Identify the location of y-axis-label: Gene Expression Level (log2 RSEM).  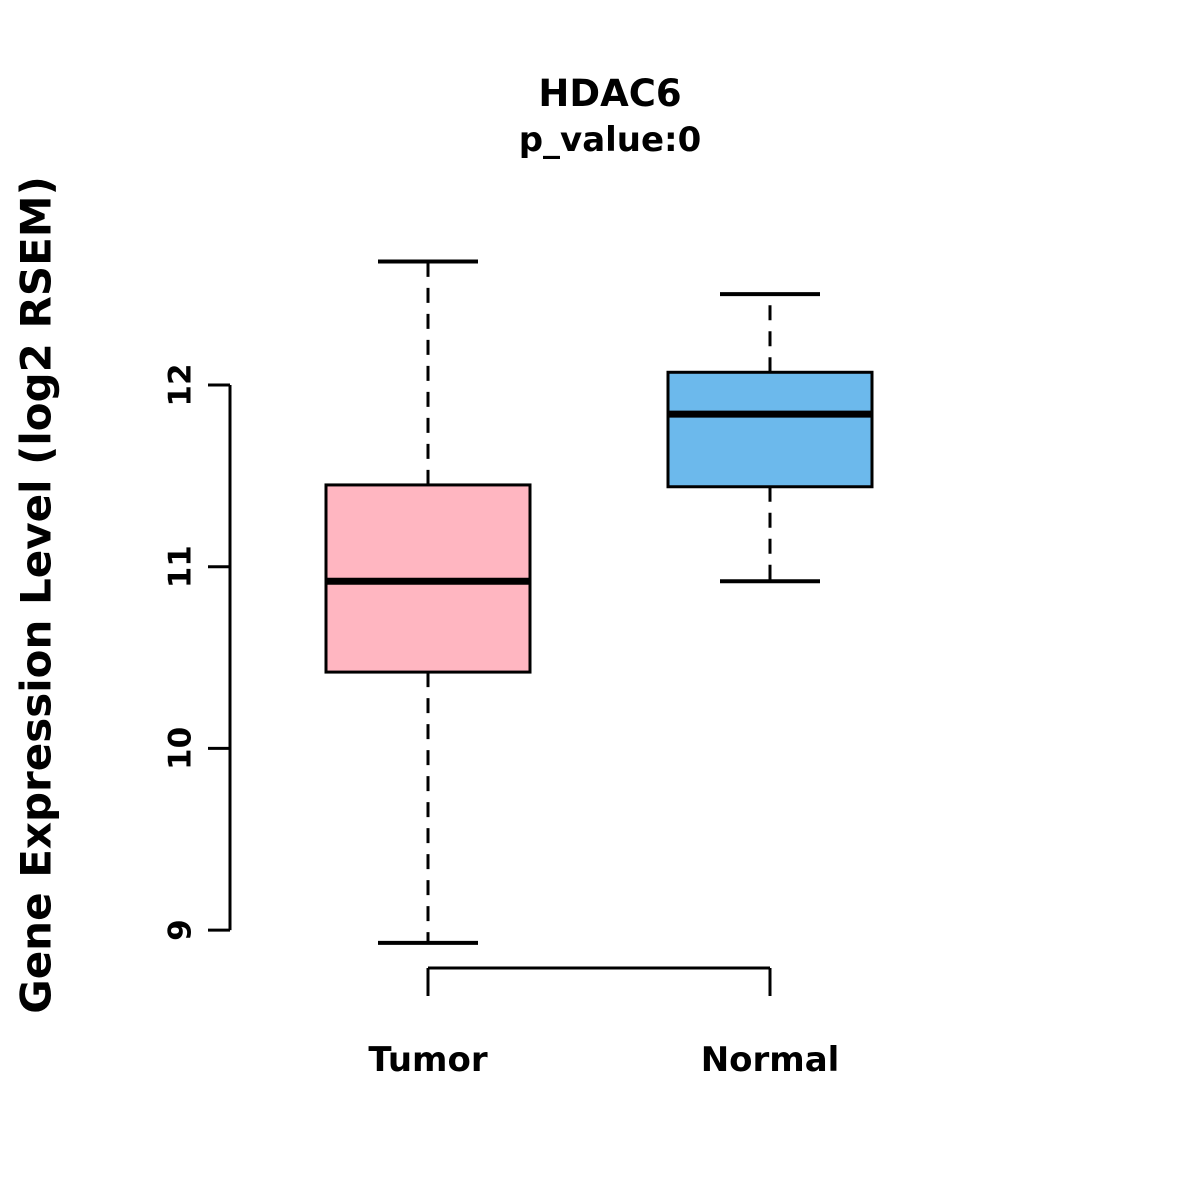
(36, 595).